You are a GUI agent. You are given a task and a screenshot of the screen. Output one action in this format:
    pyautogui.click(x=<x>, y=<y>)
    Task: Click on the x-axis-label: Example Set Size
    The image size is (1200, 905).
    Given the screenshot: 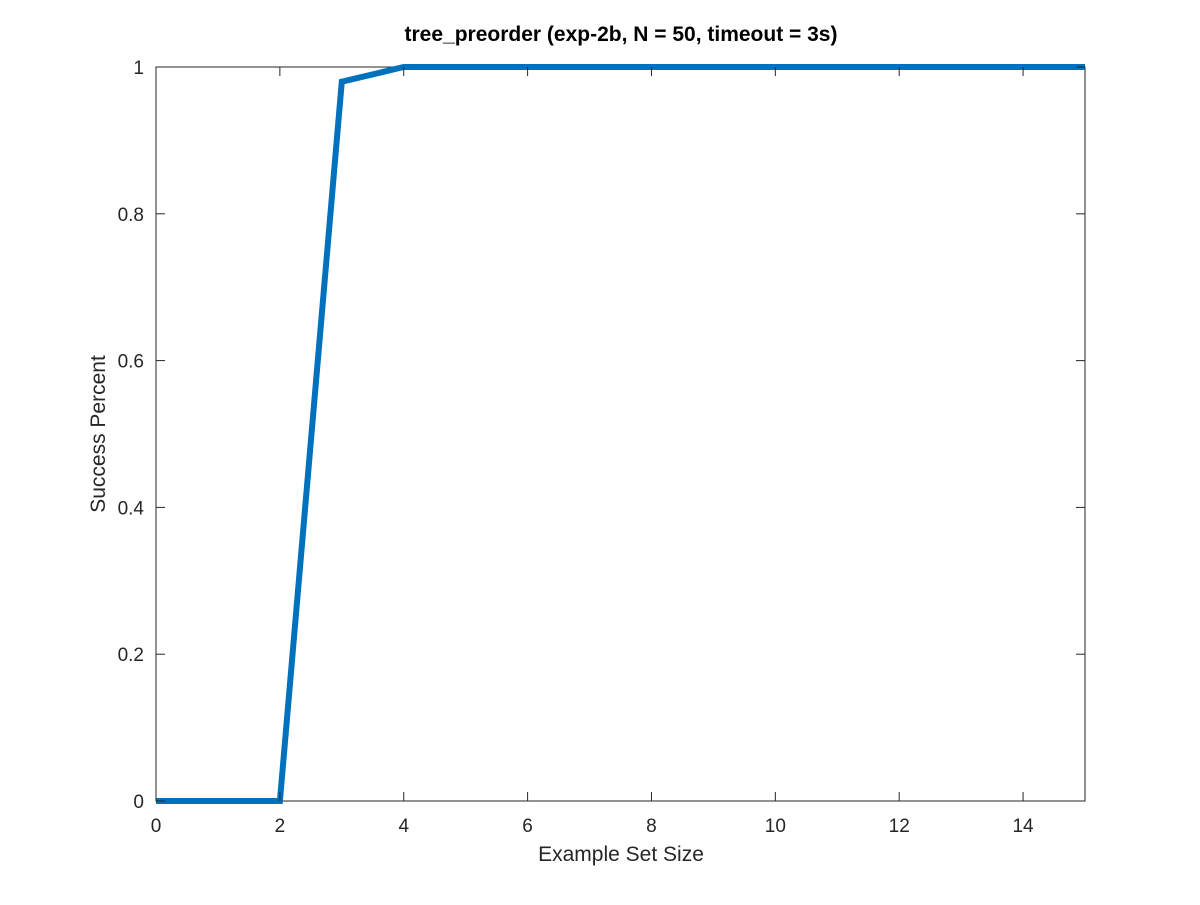 What is the action you would take?
    pyautogui.click(x=621, y=854)
    